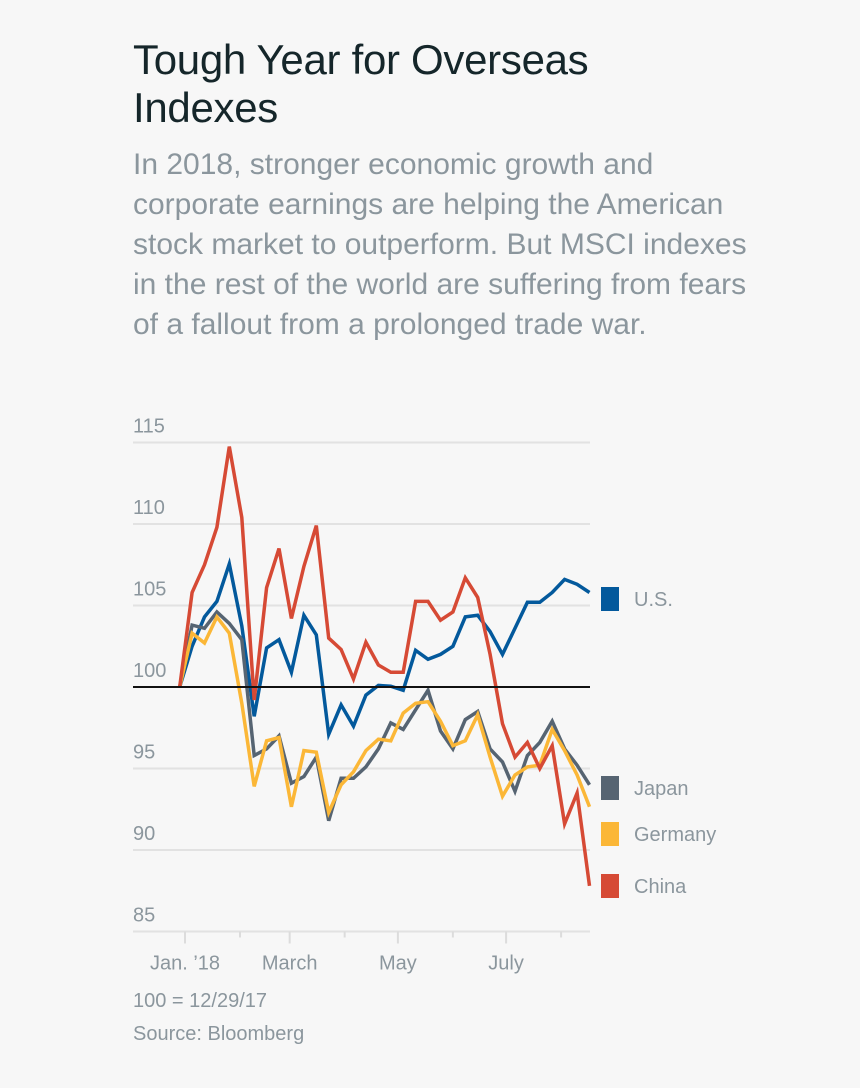 Image resolution: width=860 pixels, height=1088 pixels. I want to click on legend-label: Japan, so click(661, 789).